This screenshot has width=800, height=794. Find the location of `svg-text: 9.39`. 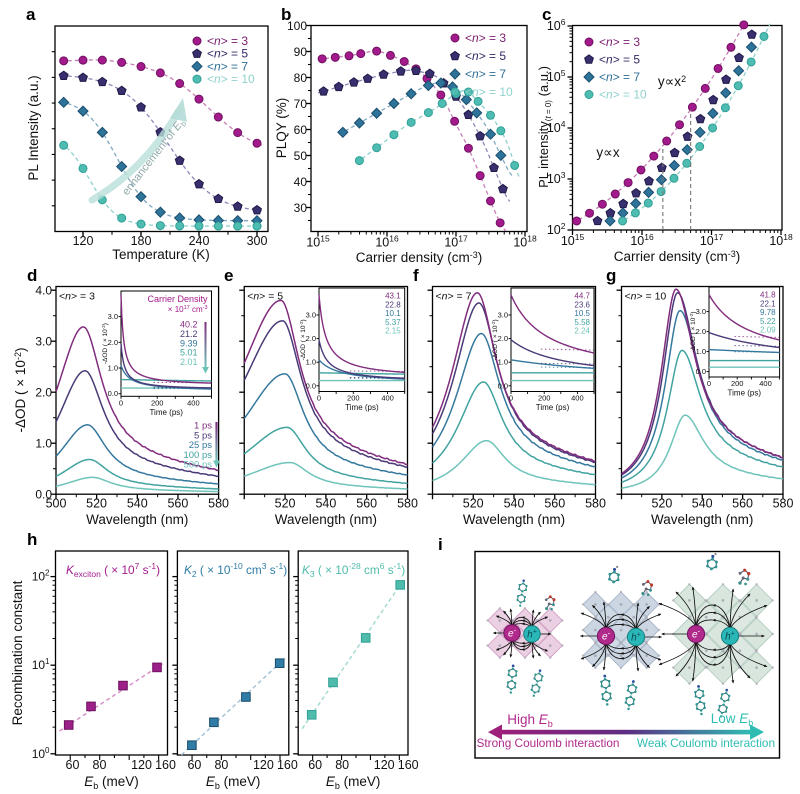

svg-text: 9.39 is located at coordinates (189, 343).